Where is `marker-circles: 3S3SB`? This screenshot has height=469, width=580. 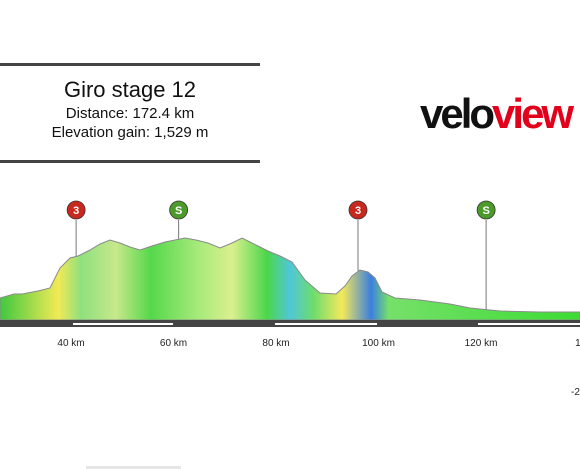
marker-circles: 3S3SB is located at coordinates (281, 210).